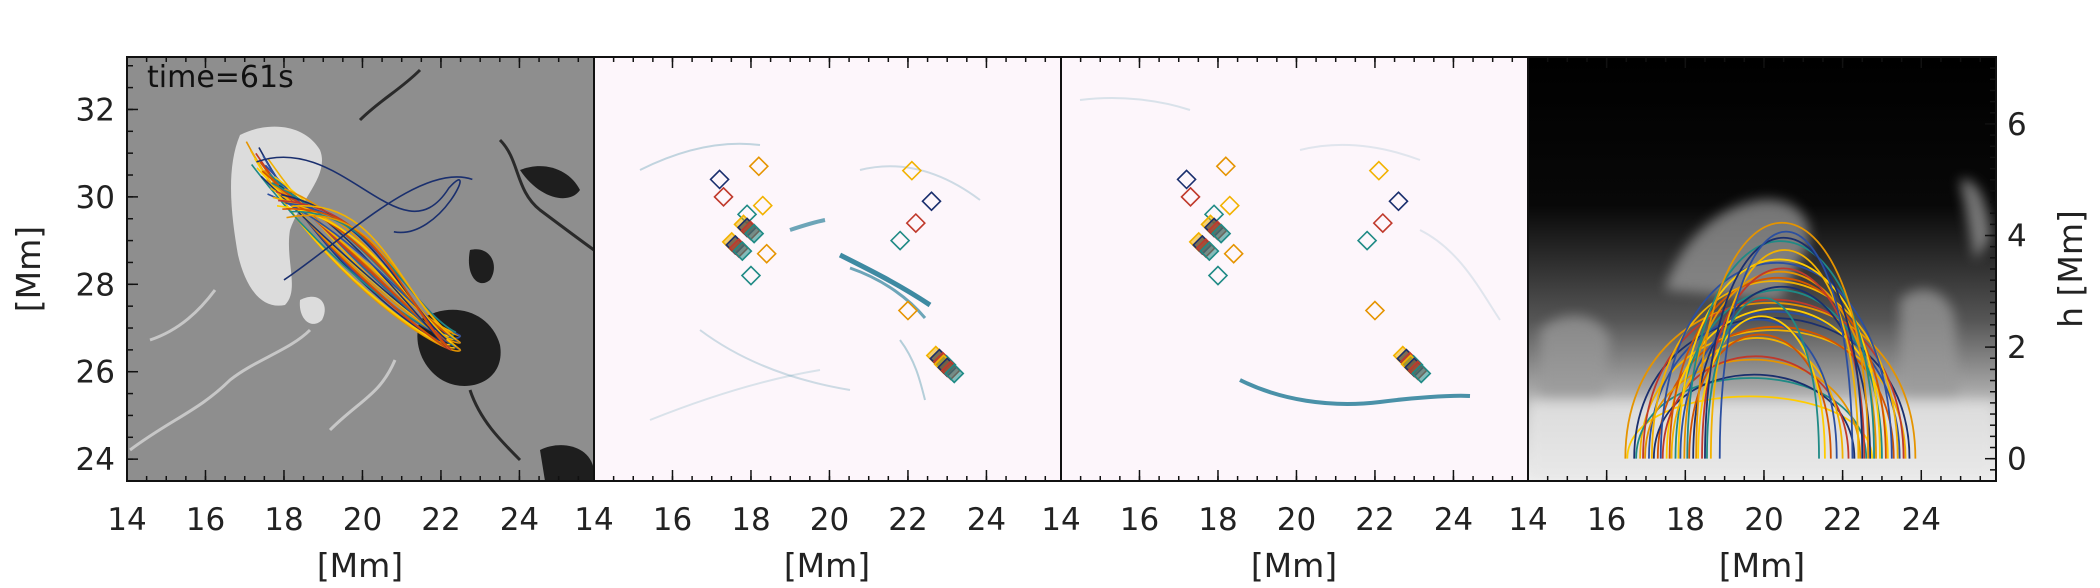  What do you see at coordinates (1762, 565) in the screenshot?
I see `x-axis-title-4: [Mm]` at bounding box center [1762, 565].